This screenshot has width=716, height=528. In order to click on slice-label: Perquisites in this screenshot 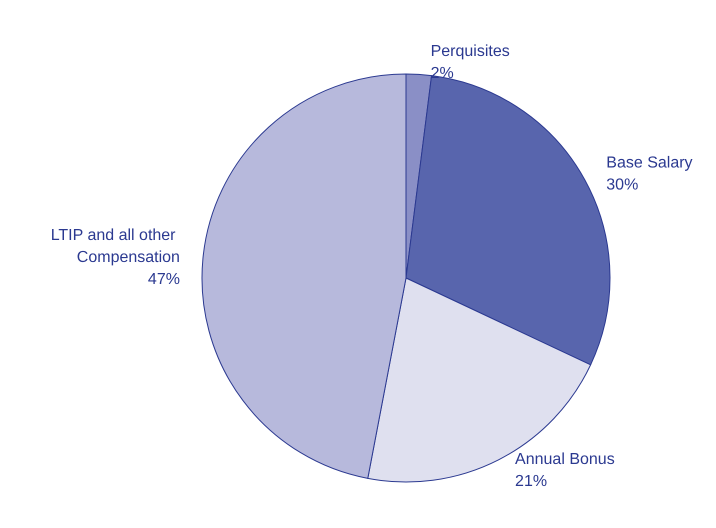, I will do `click(470, 51)`.